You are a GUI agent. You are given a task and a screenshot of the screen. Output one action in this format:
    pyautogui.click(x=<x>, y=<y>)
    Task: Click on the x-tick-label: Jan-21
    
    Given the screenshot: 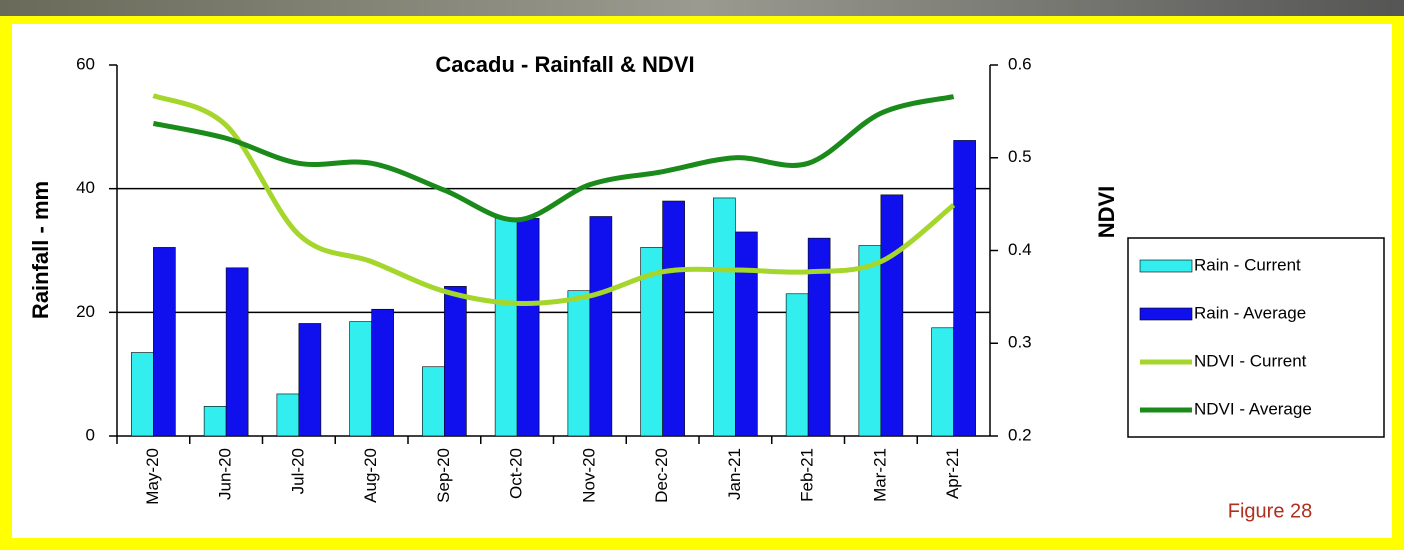 What is the action you would take?
    pyautogui.click(x=734, y=474)
    